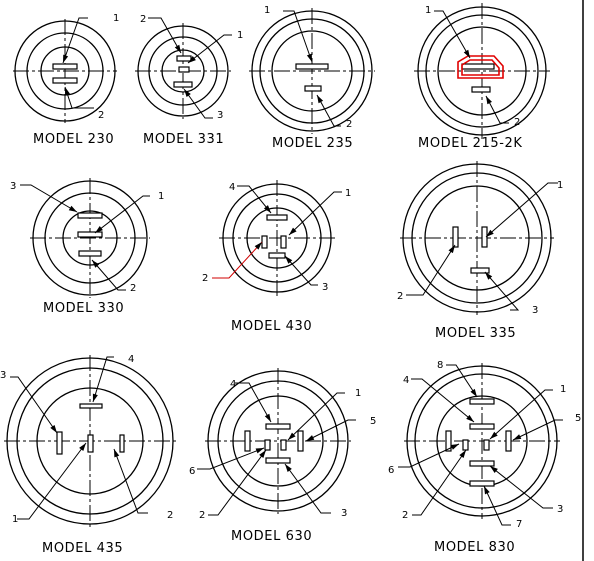  Describe the element at coordinates (482, 77) in the screenshot. I see `connector-model: 1 2 MODEL 215-2K` at that location.